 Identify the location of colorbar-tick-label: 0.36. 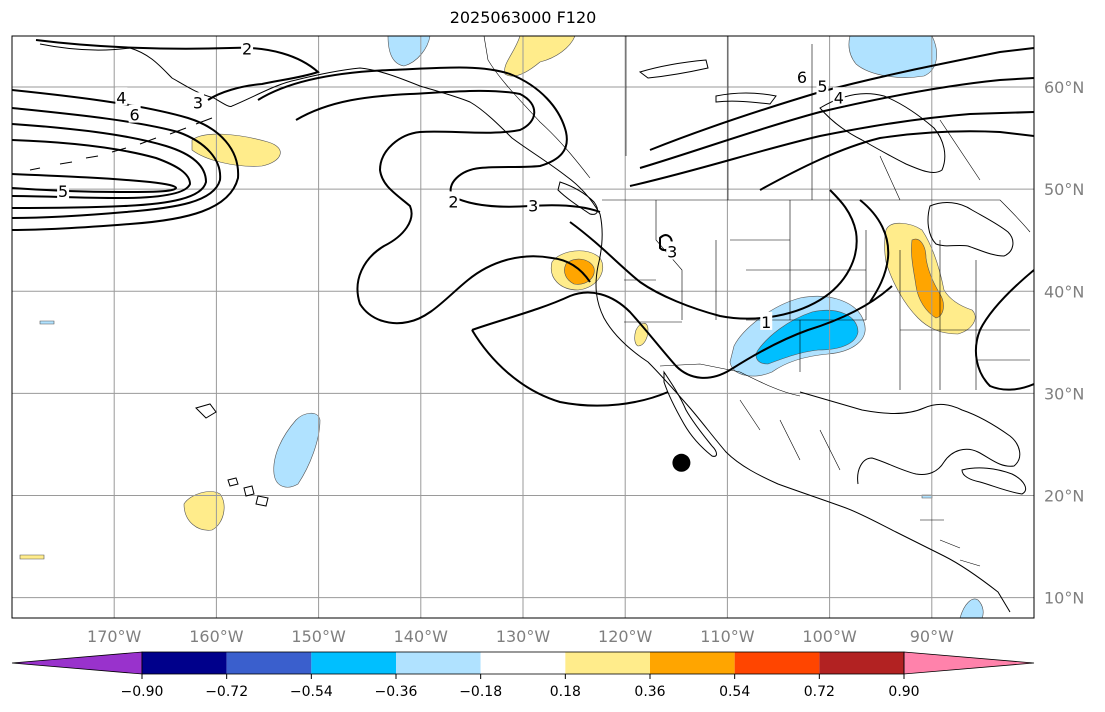
(649, 692).